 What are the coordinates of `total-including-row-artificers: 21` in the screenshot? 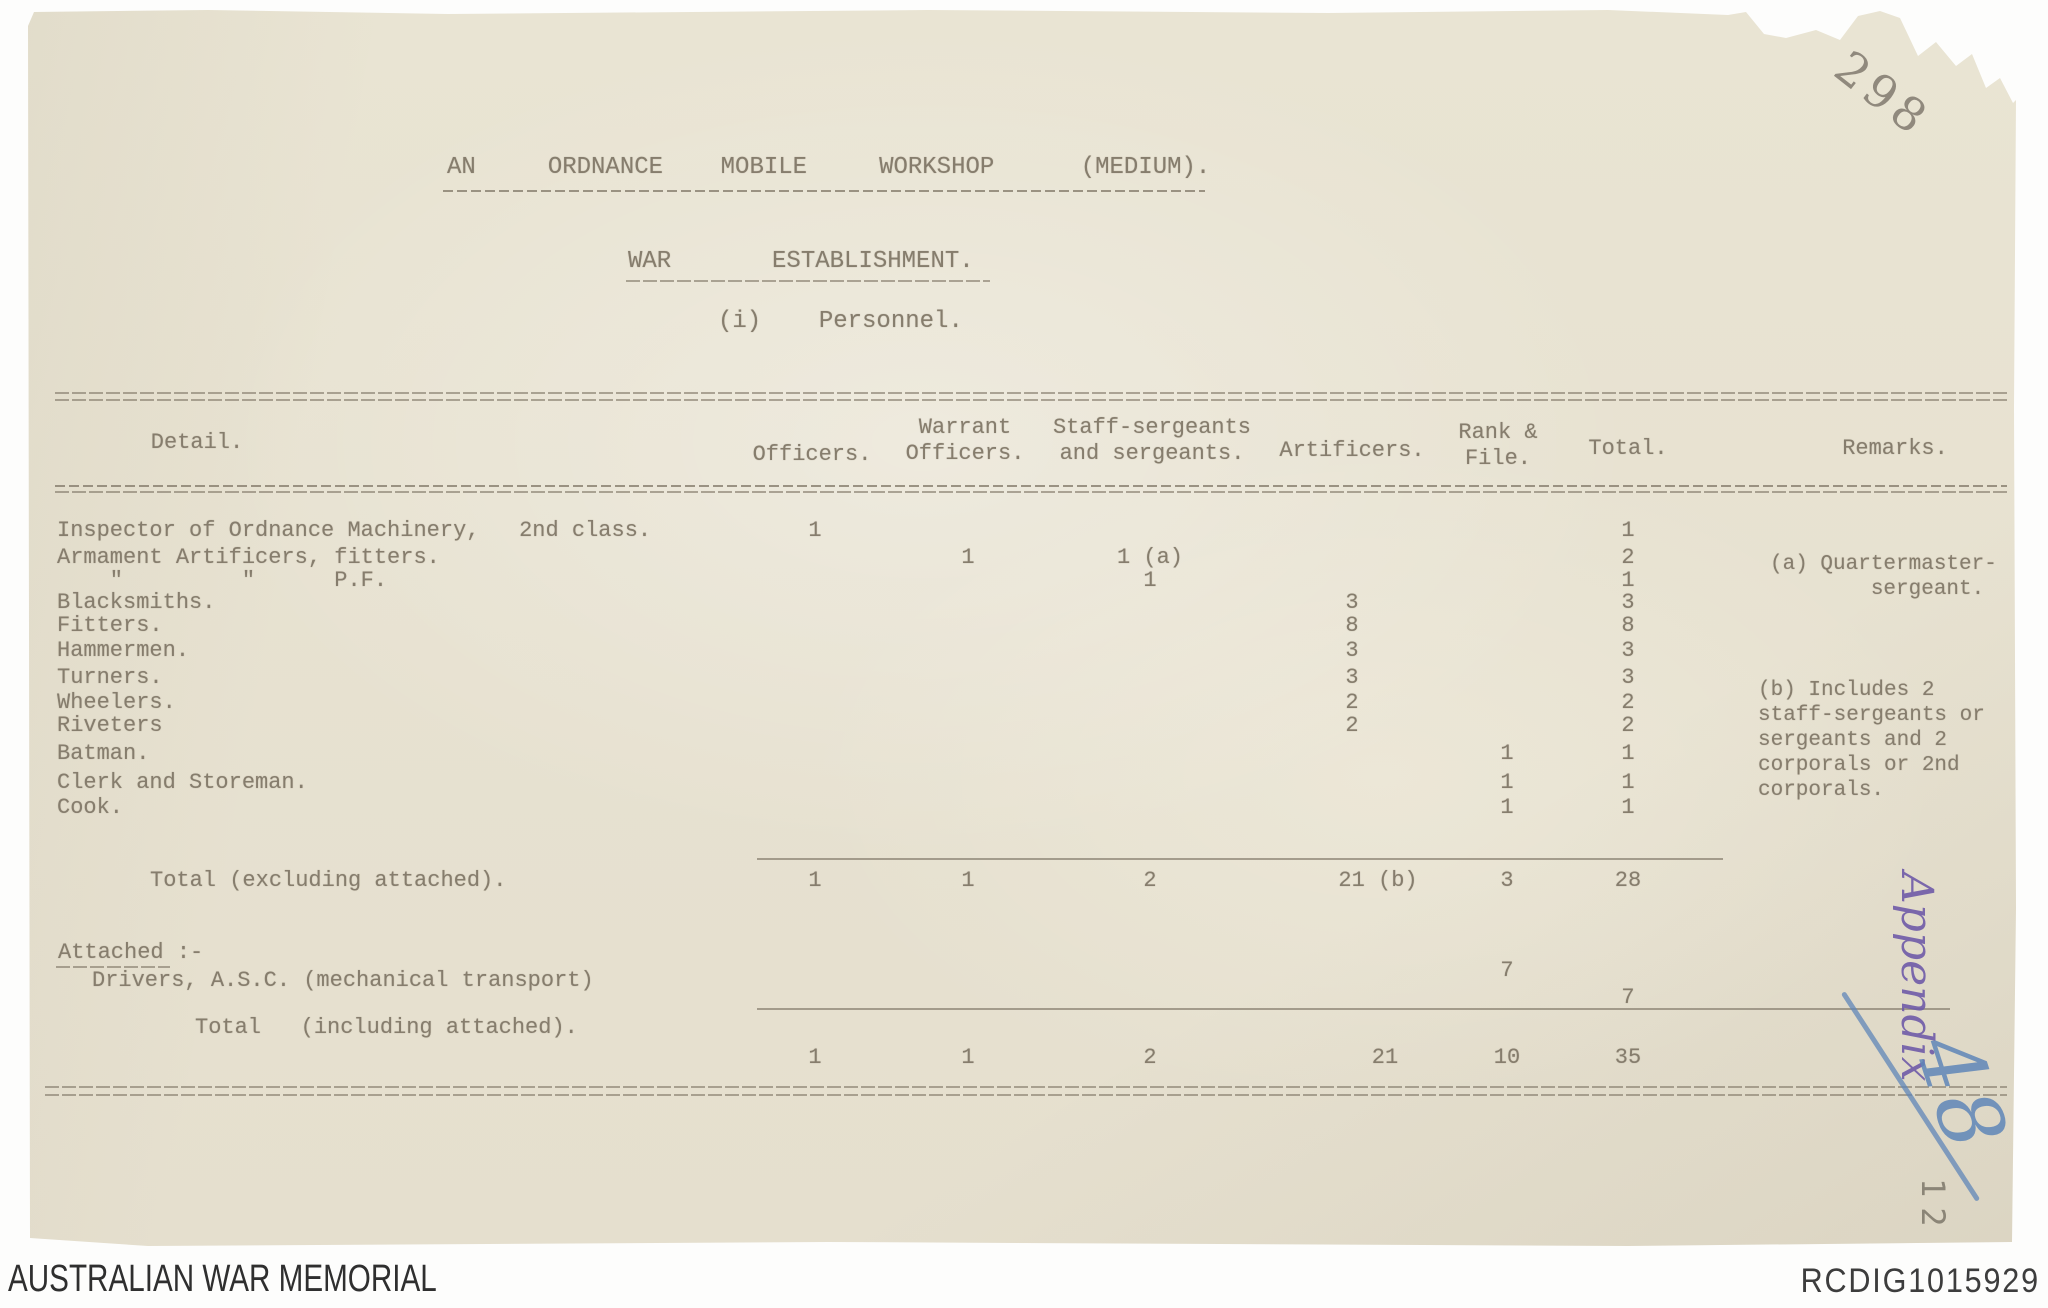 It's located at (1385, 1057).